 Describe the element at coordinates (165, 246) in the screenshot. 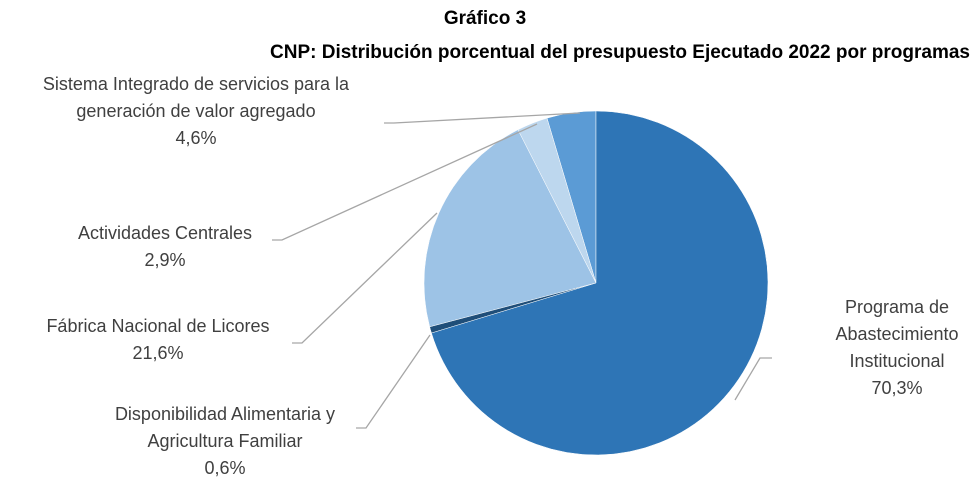

I see `slice-label: Actividades Centrales 2,9%` at that location.